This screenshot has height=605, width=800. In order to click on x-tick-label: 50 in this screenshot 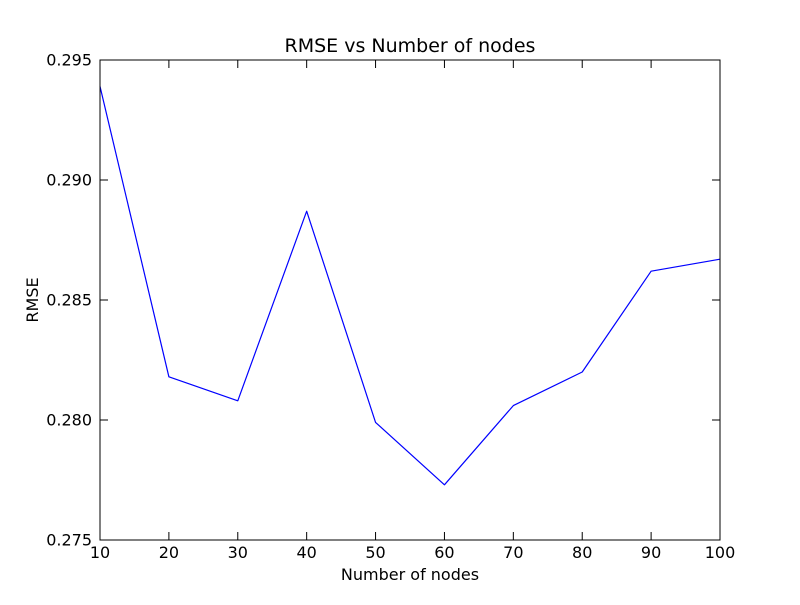, I will do `click(375, 552)`.